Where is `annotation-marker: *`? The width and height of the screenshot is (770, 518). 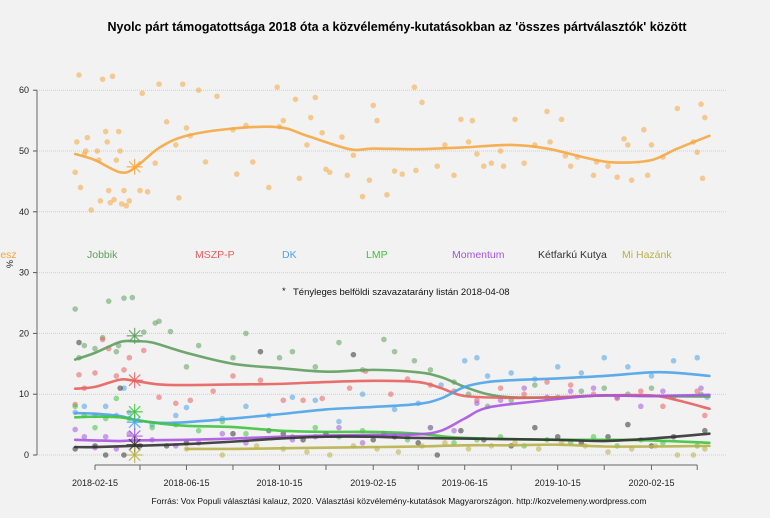
annotation-marker: * is located at coordinates (284, 291).